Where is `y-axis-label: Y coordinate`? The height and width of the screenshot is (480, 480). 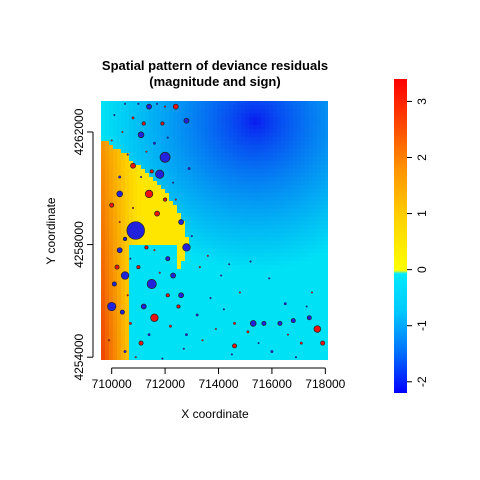 y-axis-label: Y coordinate is located at coordinates (51, 230).